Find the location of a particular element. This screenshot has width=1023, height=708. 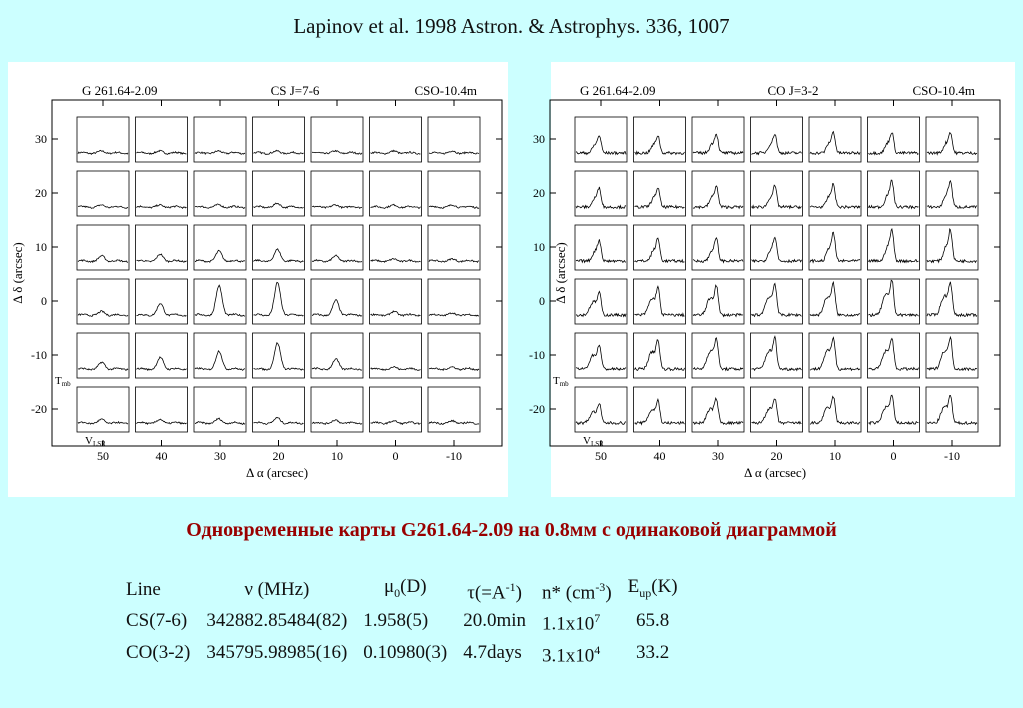

cell-critical-density: 3.1x10⁴ is located at coordinates (571, 654).